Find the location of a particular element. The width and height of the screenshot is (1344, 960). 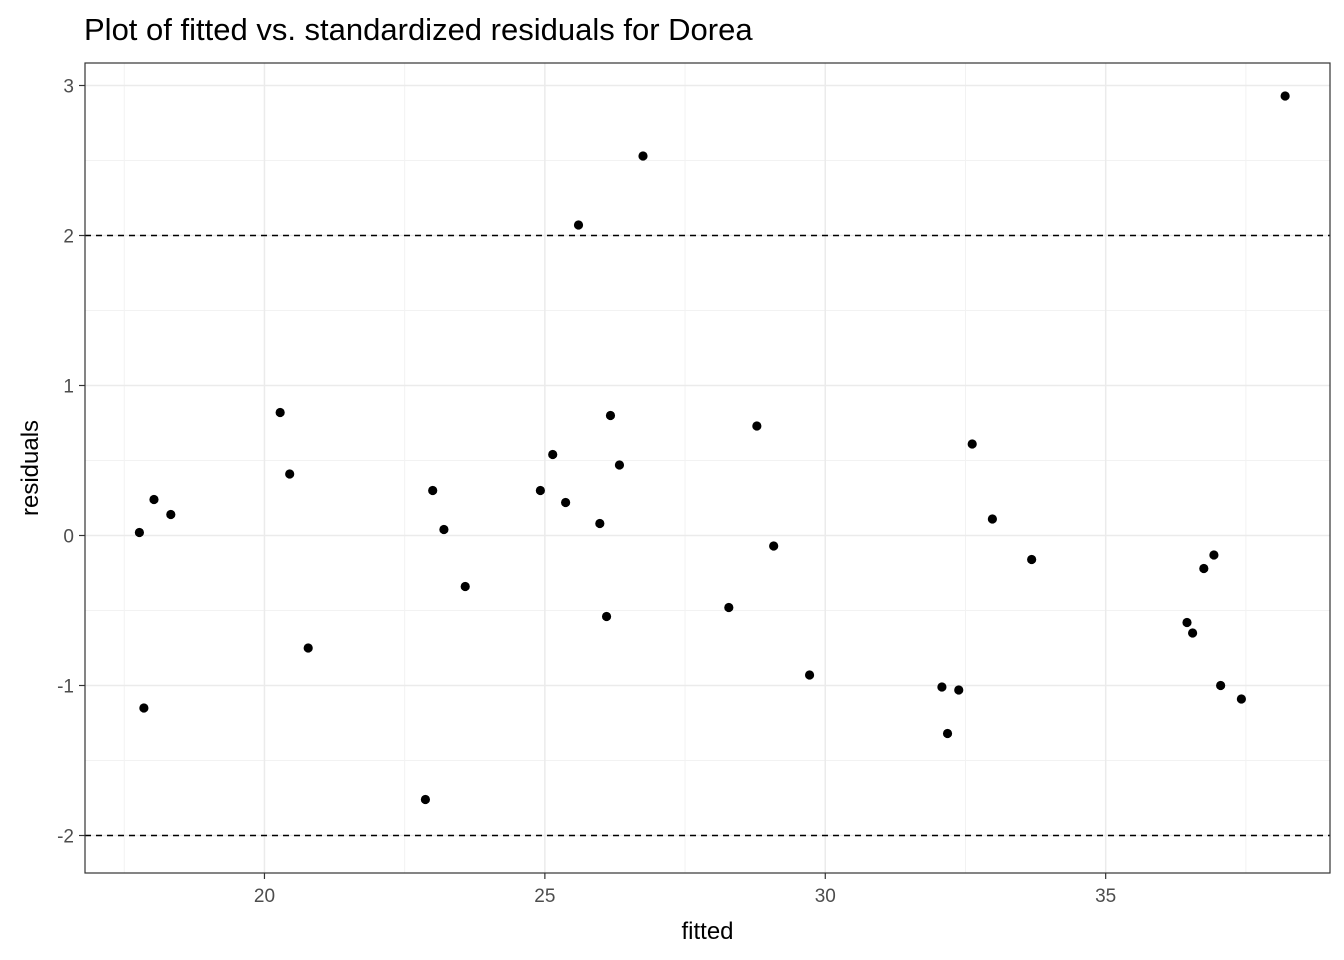

y-axis-title: residuals is located at coordinates (30, 468).